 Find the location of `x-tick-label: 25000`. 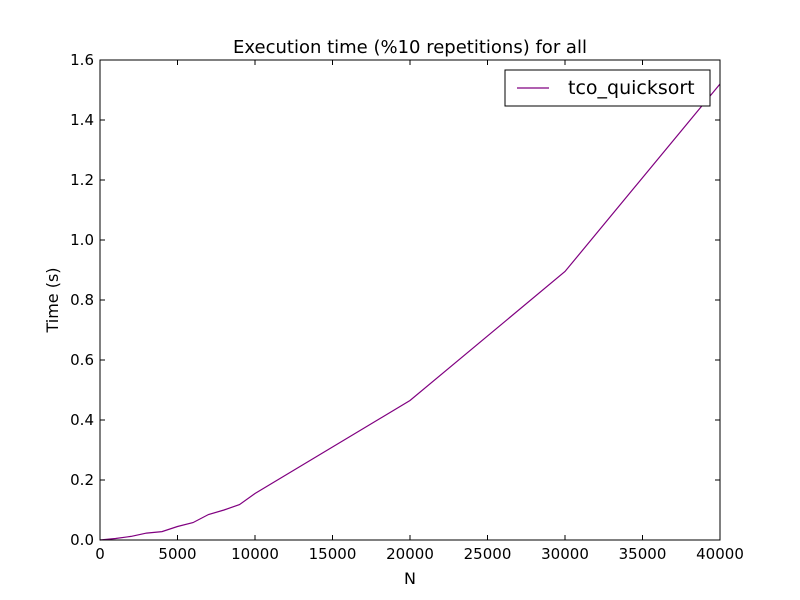

x-tick-label: 25000 is located at coordinates (488, 554).